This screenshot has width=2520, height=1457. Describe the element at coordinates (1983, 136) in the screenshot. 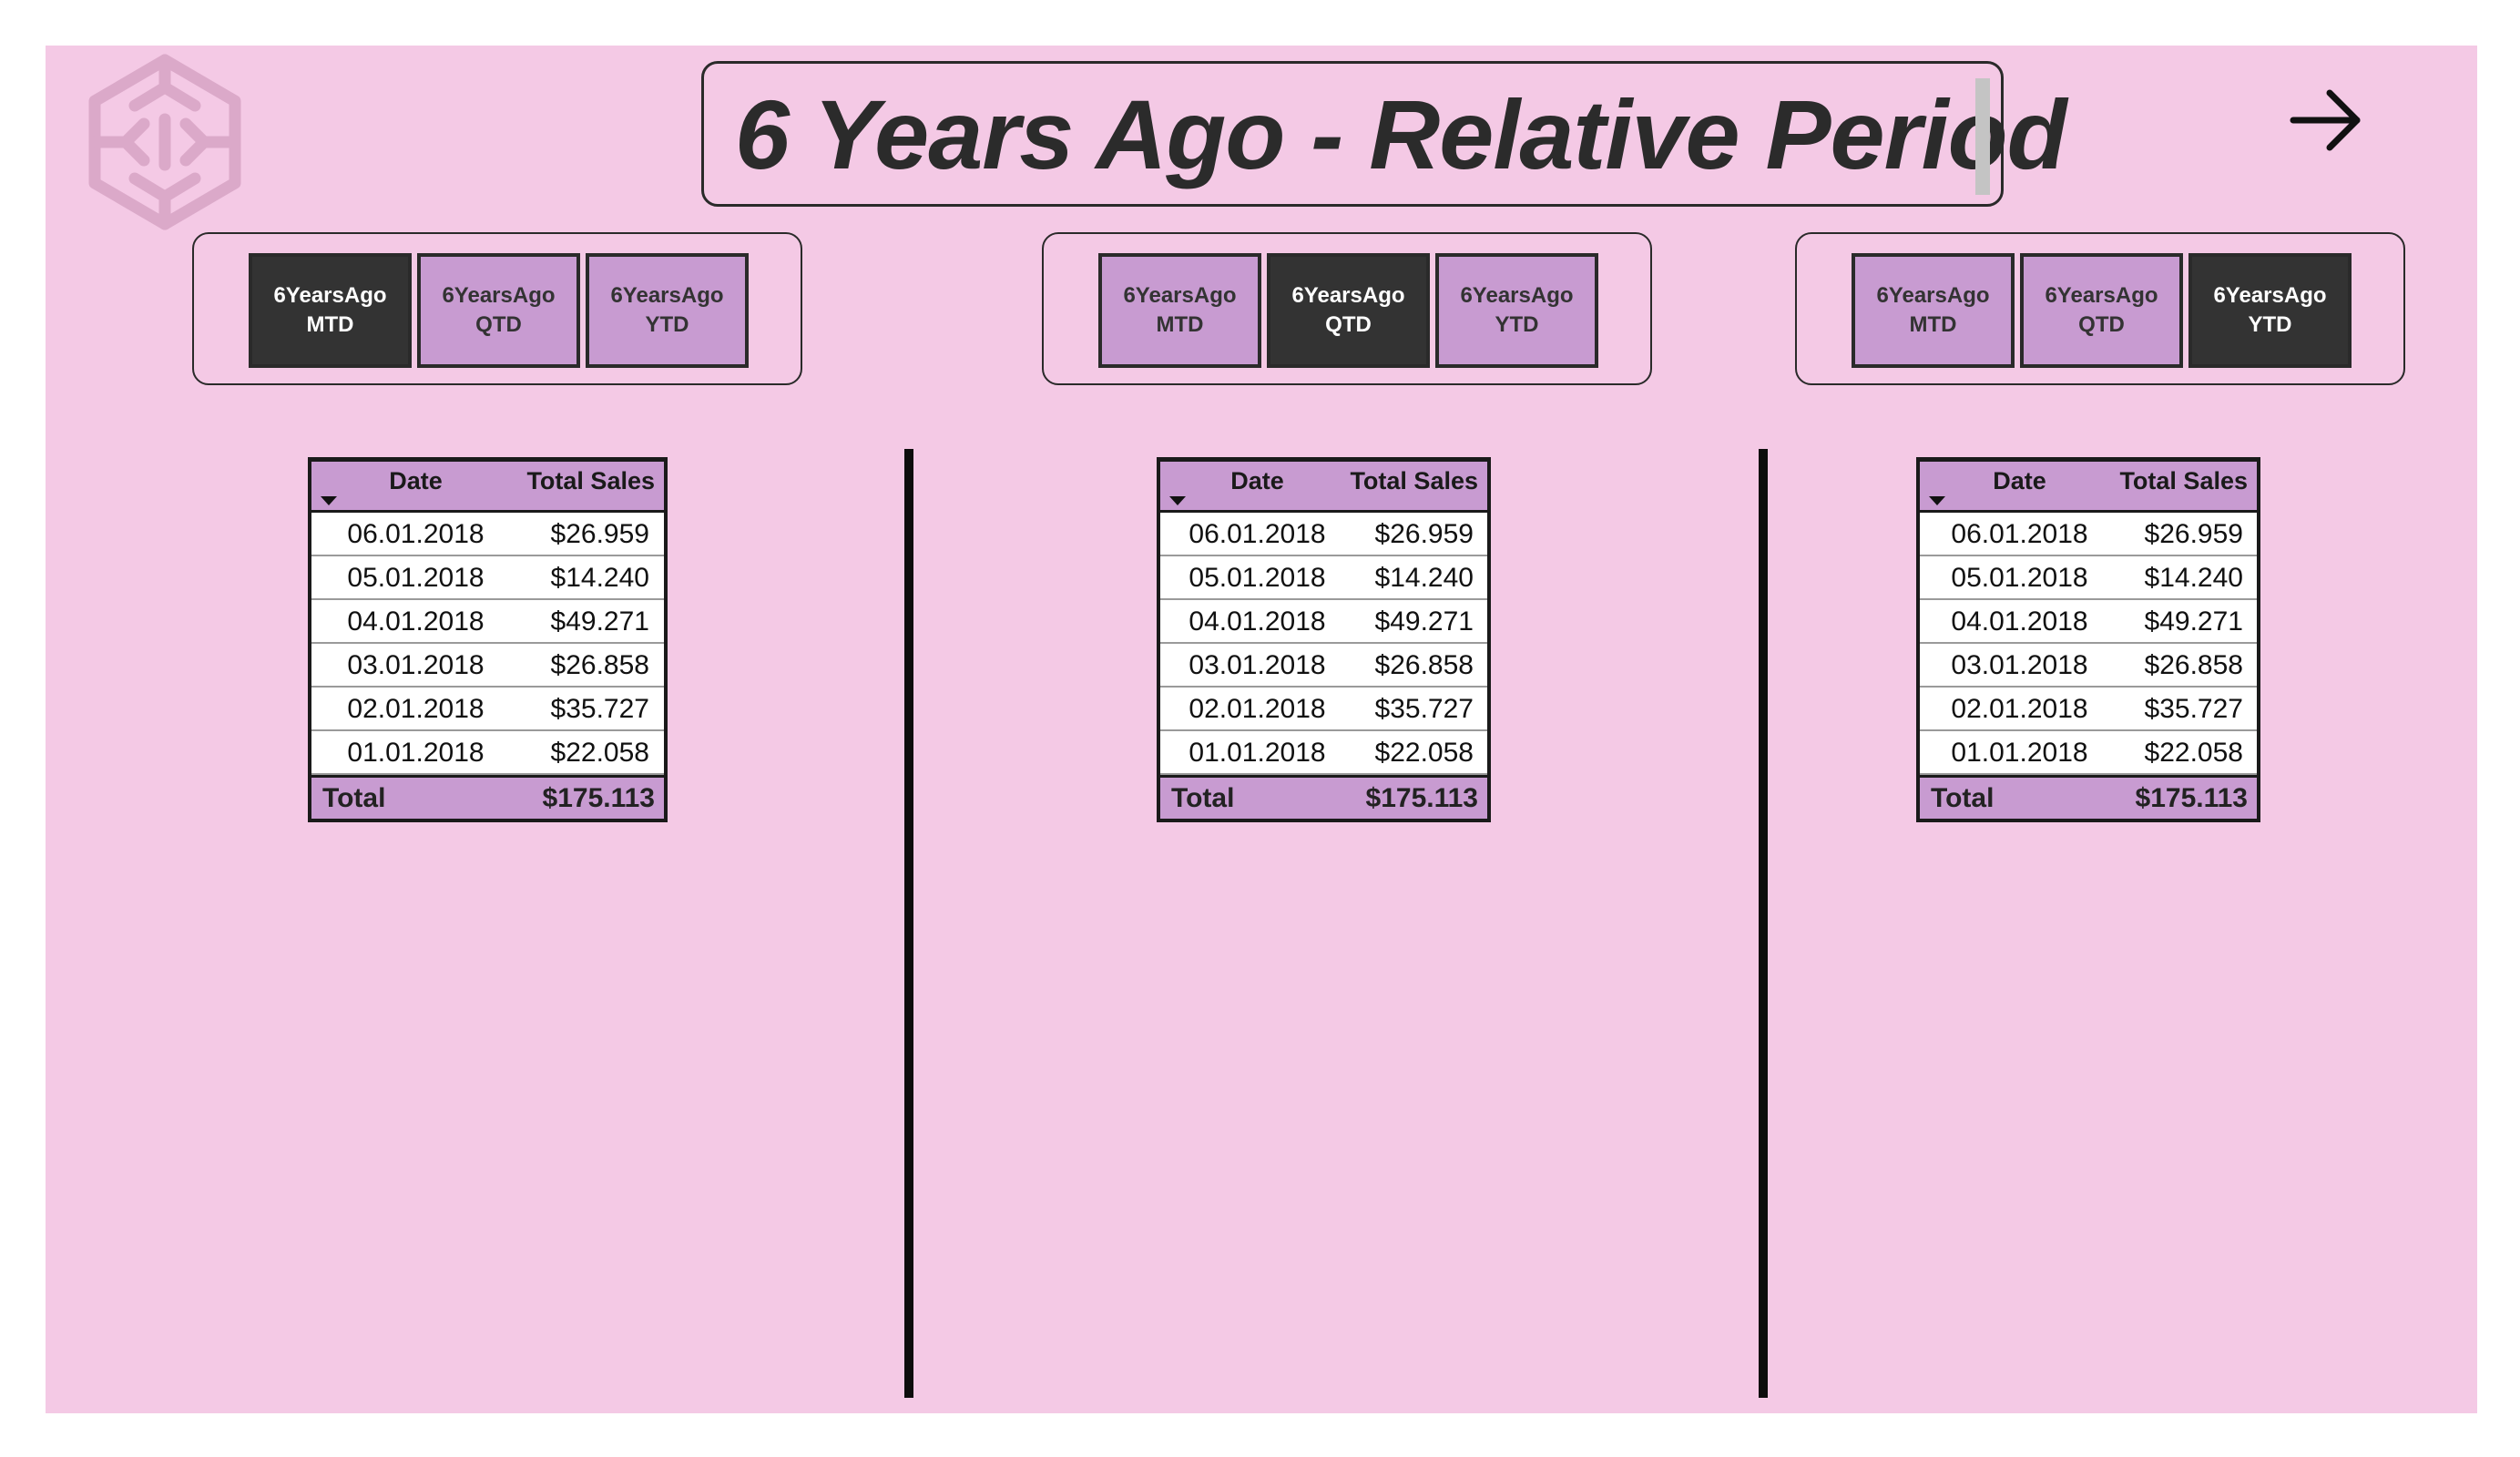

I see `title-scrollbar` at that location.